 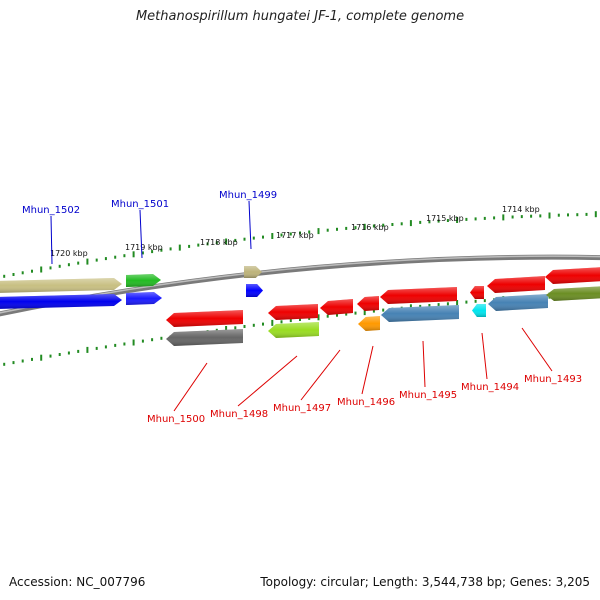 What do you see at coordinates (144, 247) in the screenshot?
I see `kbp-label: 1719 kbp` at bounding box center [144, 247].